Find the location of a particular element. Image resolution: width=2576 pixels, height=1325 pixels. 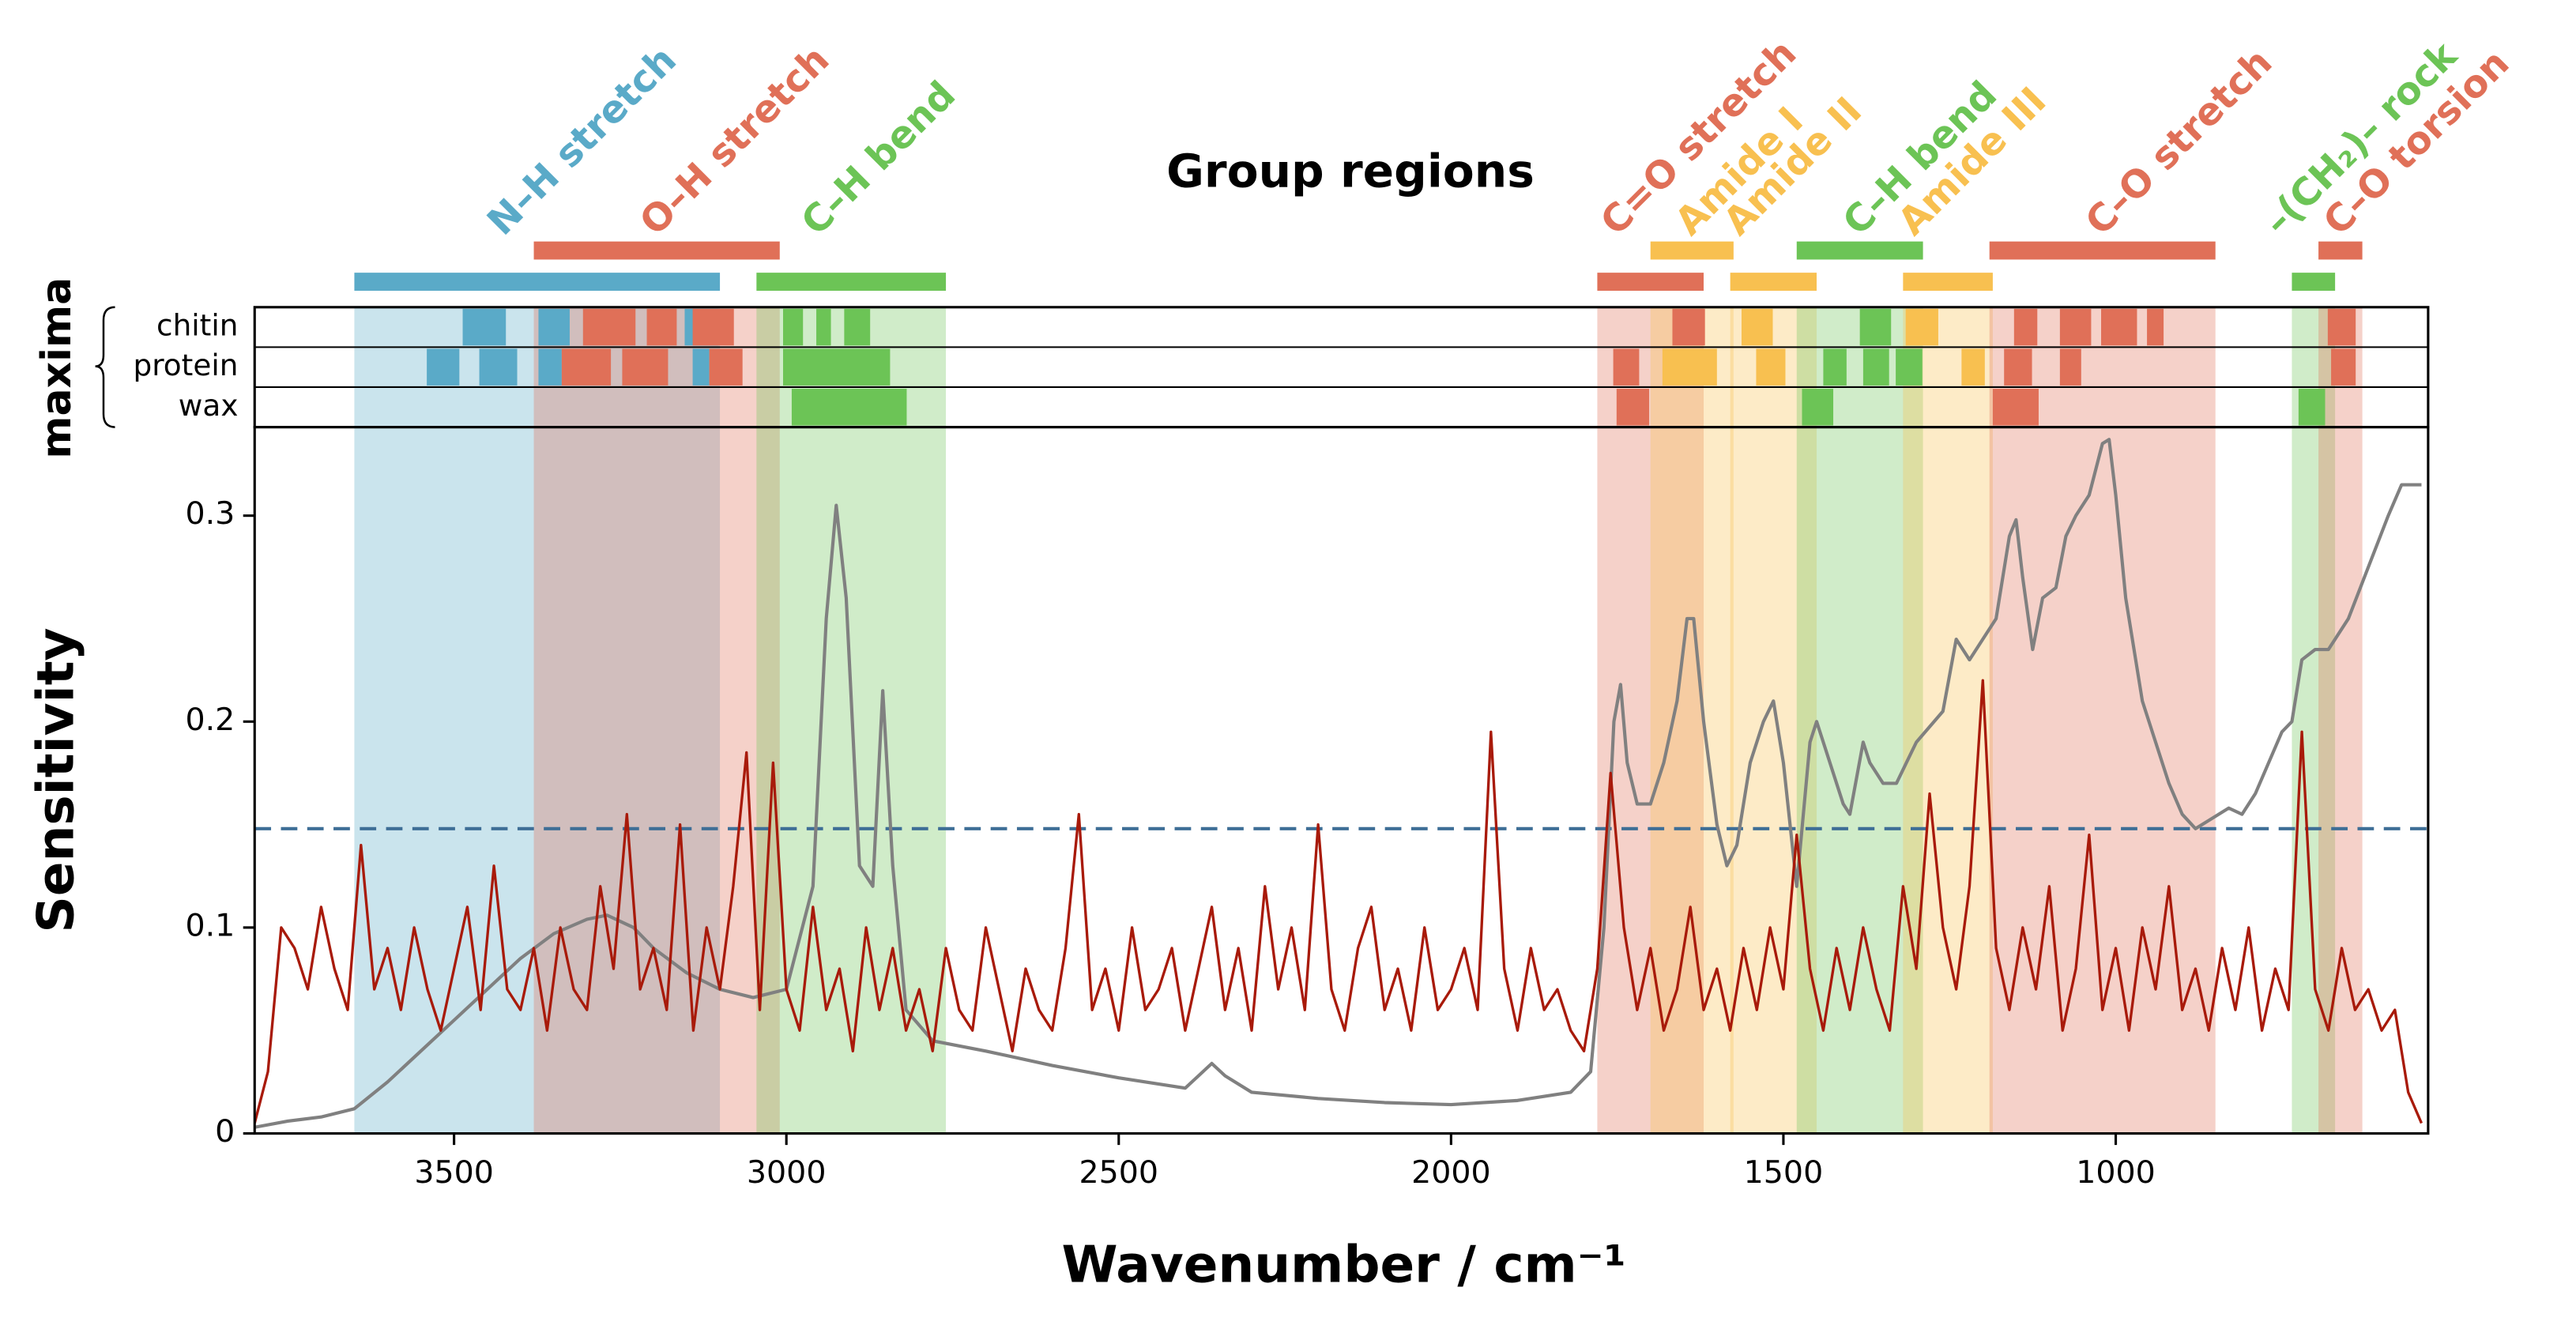

y-tick-label: 0.3 is located at coordinates (210, 513).